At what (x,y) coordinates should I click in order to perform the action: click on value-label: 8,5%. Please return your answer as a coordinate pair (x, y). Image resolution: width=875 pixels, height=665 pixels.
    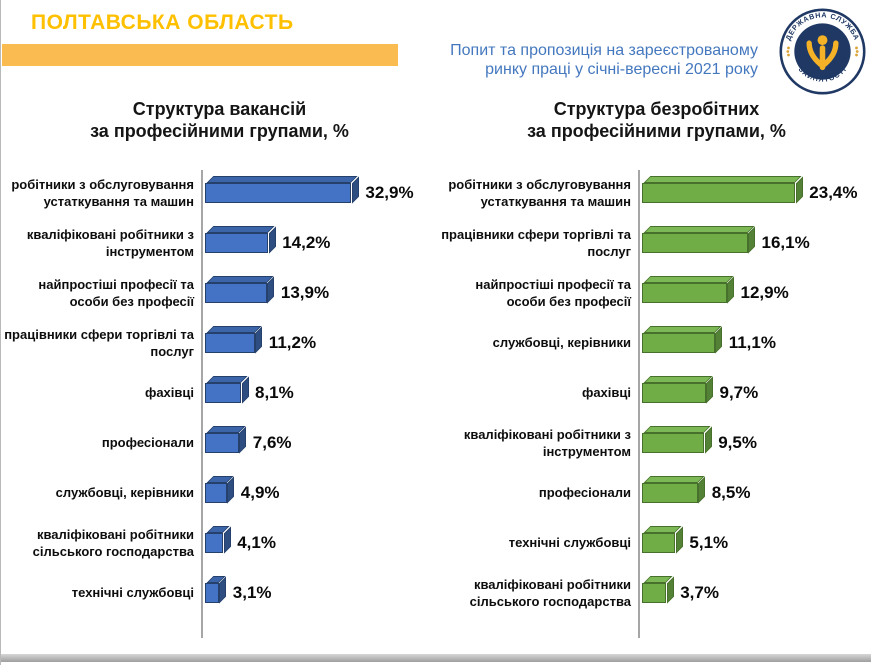
    Looking at the image, I should click on (731, 492).